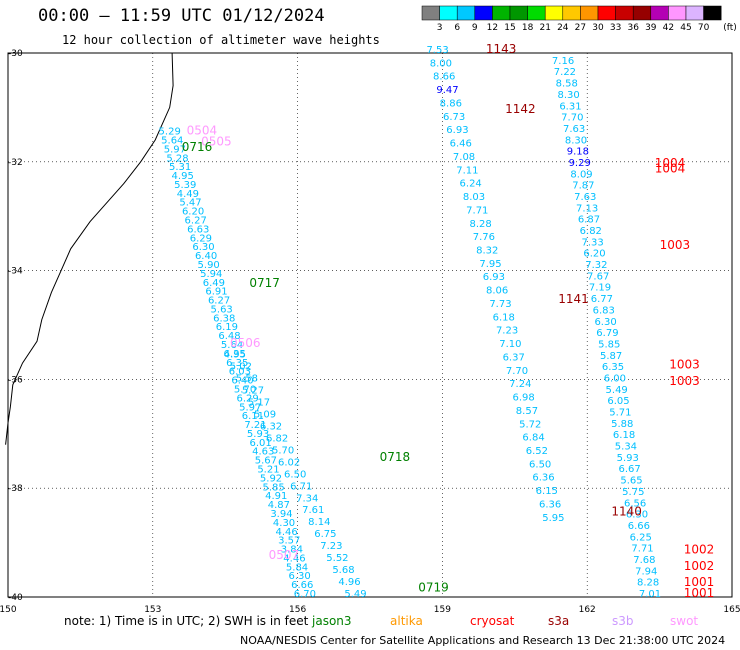 This screenshot has width=740, height=650. Describe the element at coordinates (500, 304) in the screenshot. I see `wave-height-value: 7.73` at that location.